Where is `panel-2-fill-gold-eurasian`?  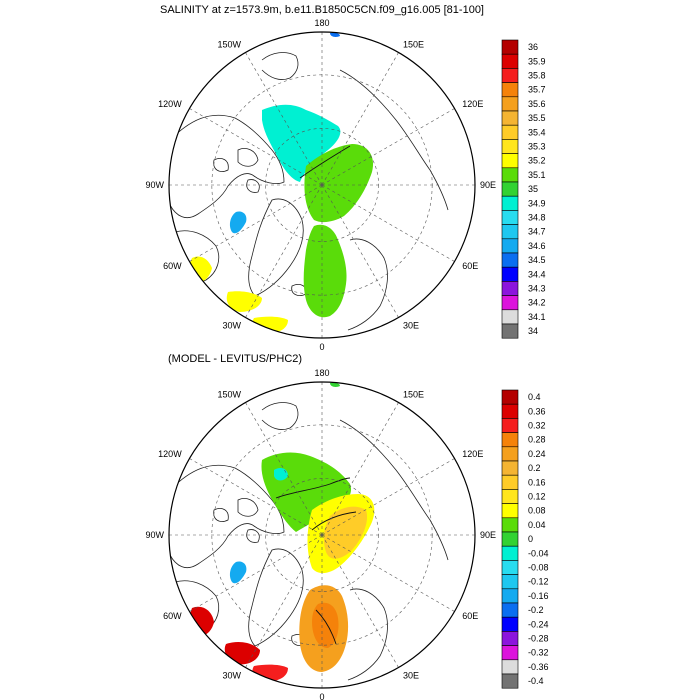
panel-2-fill-gold-eurasian is located at coordinates (345, 532).